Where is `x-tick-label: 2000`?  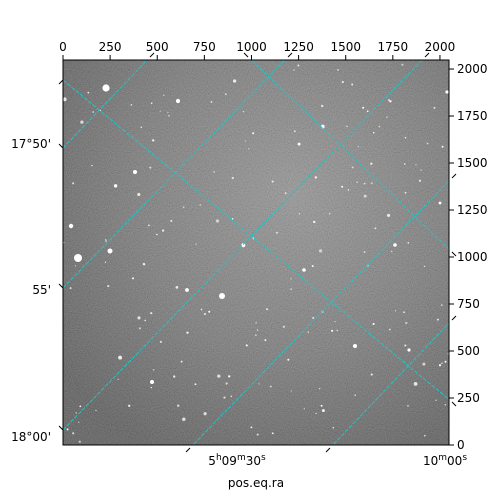
x-tick-label: 2000 is located at coordinates (440, 47).